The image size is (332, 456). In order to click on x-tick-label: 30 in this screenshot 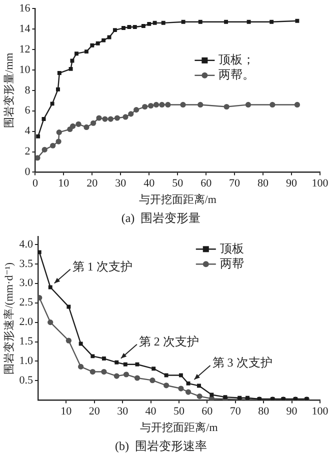, I will do `click(123, 412)`.